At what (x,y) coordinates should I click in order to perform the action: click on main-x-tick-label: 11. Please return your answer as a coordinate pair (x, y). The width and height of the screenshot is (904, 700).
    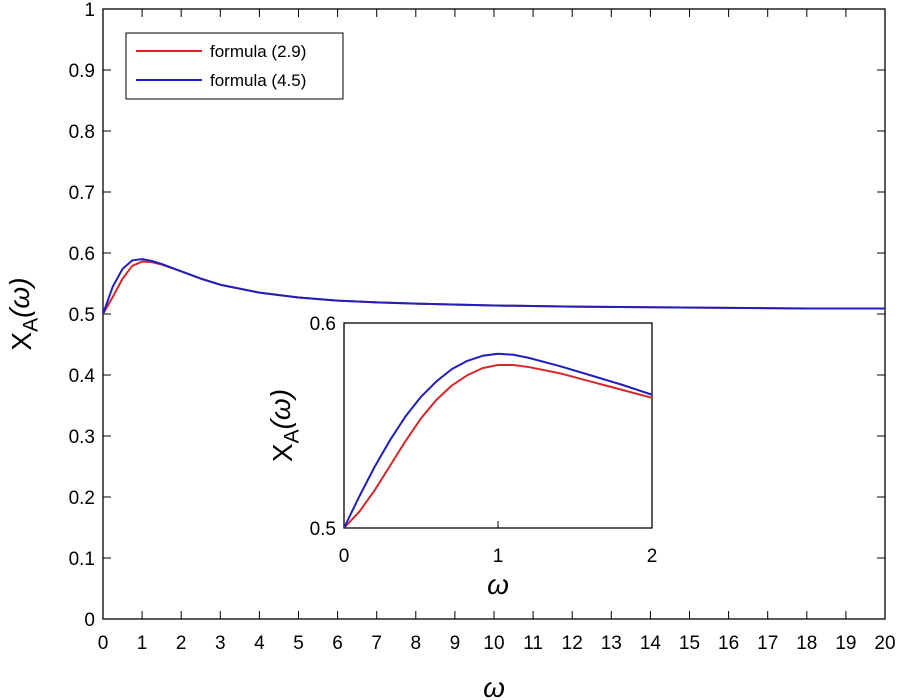
    Looking at the image, I should click on (533, 643).